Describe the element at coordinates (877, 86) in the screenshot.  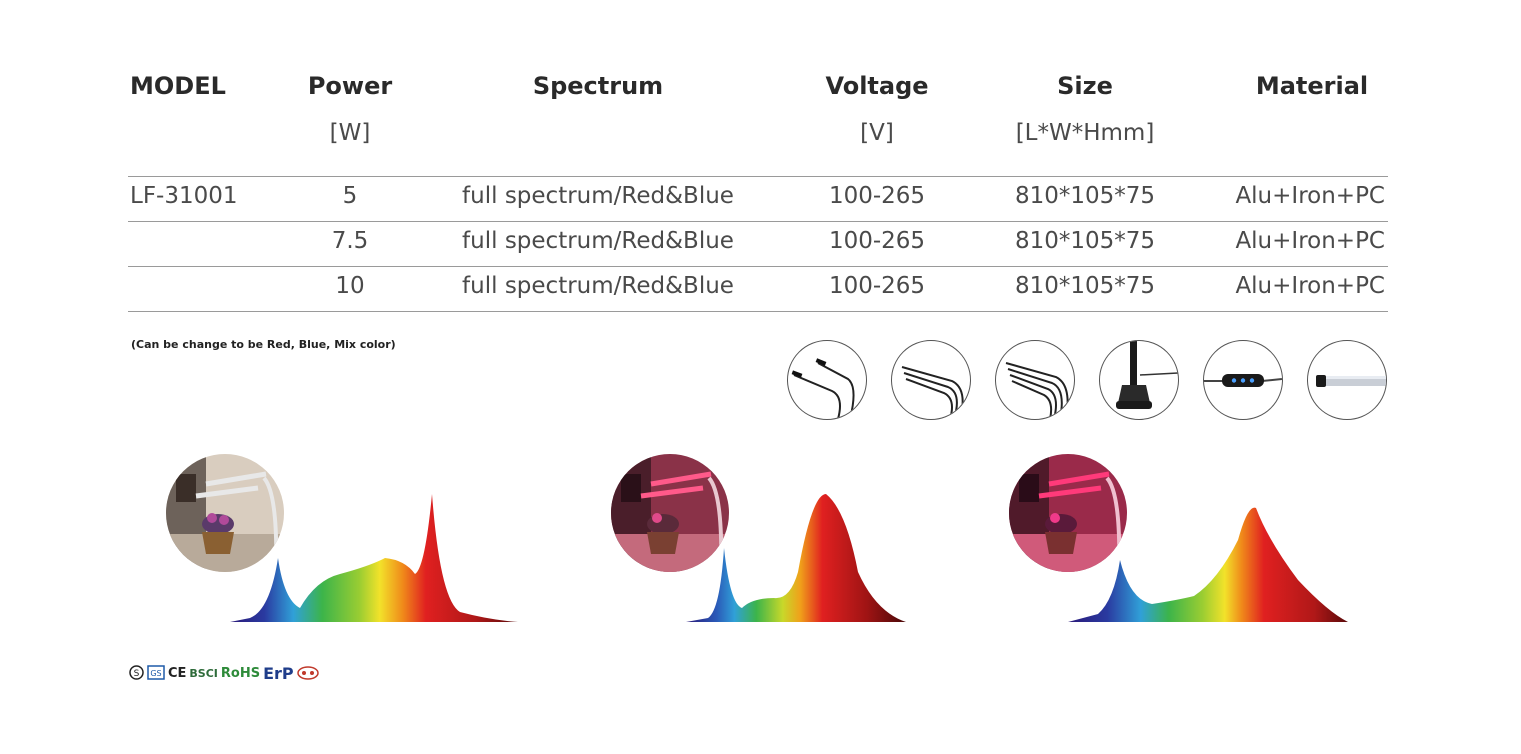
I see `header-voltage: Voltage` at that location.